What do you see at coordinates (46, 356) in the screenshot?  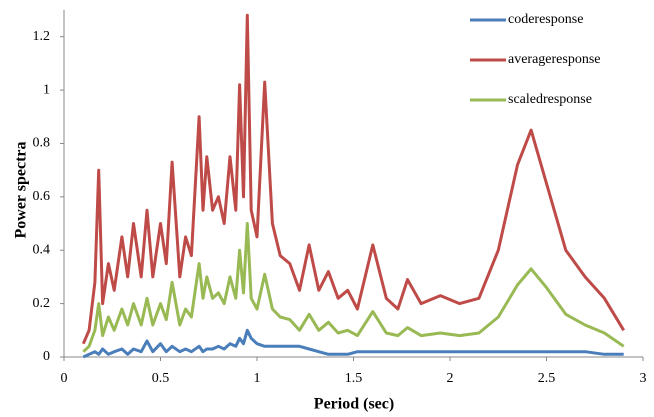 I see `y-tick-label: 0` at bounding box center [46, 356].